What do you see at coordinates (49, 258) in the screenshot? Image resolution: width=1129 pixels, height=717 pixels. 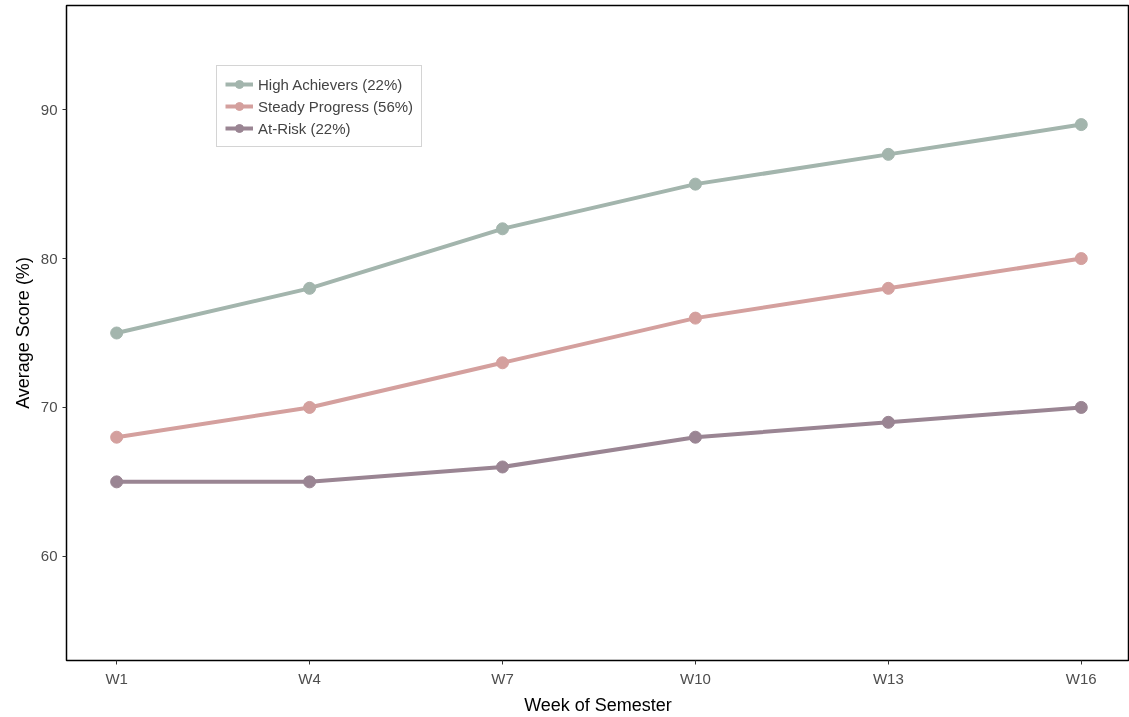 I see `y-tick-label: 80` at bounding box center [49, 258].